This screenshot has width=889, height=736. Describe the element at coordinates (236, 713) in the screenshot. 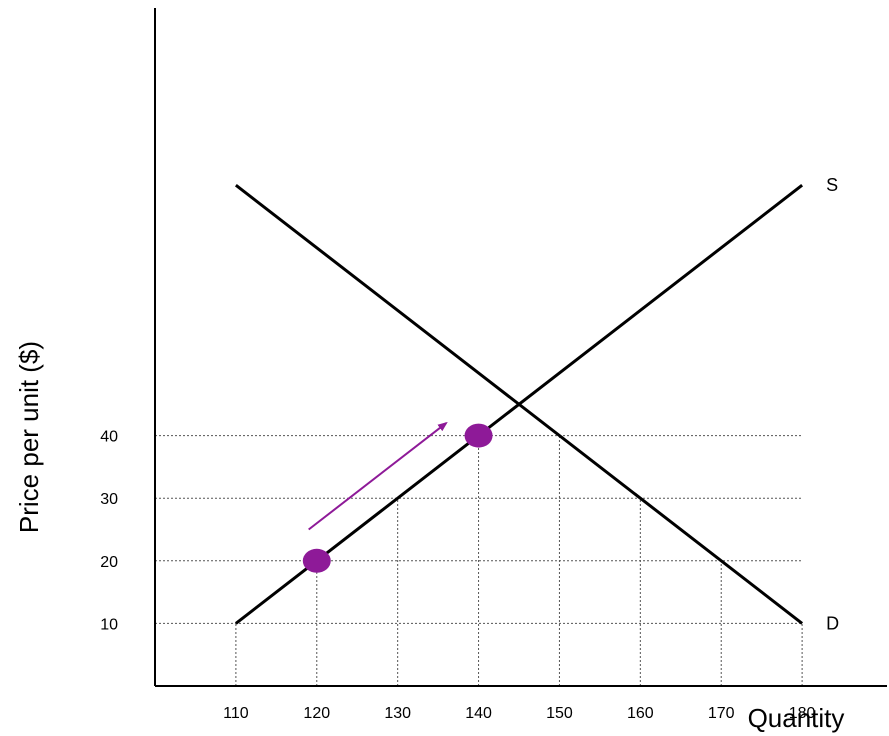

I see `x-tick-label: 110` at that location.